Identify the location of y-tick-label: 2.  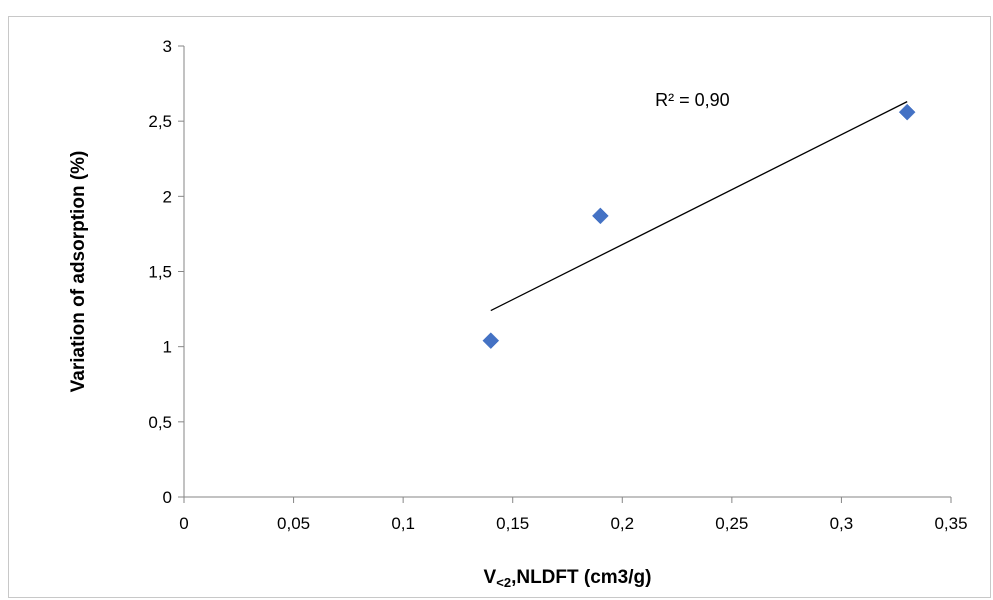
(167, 196).